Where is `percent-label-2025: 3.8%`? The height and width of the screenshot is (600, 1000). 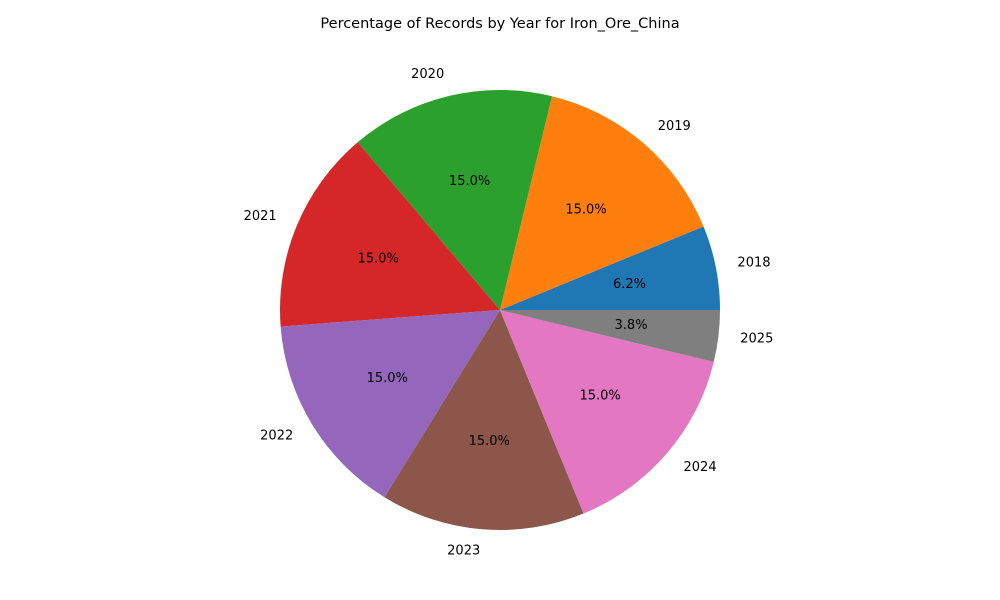 percent-label-2025: 3.8% is located at coordinates (631, 325).